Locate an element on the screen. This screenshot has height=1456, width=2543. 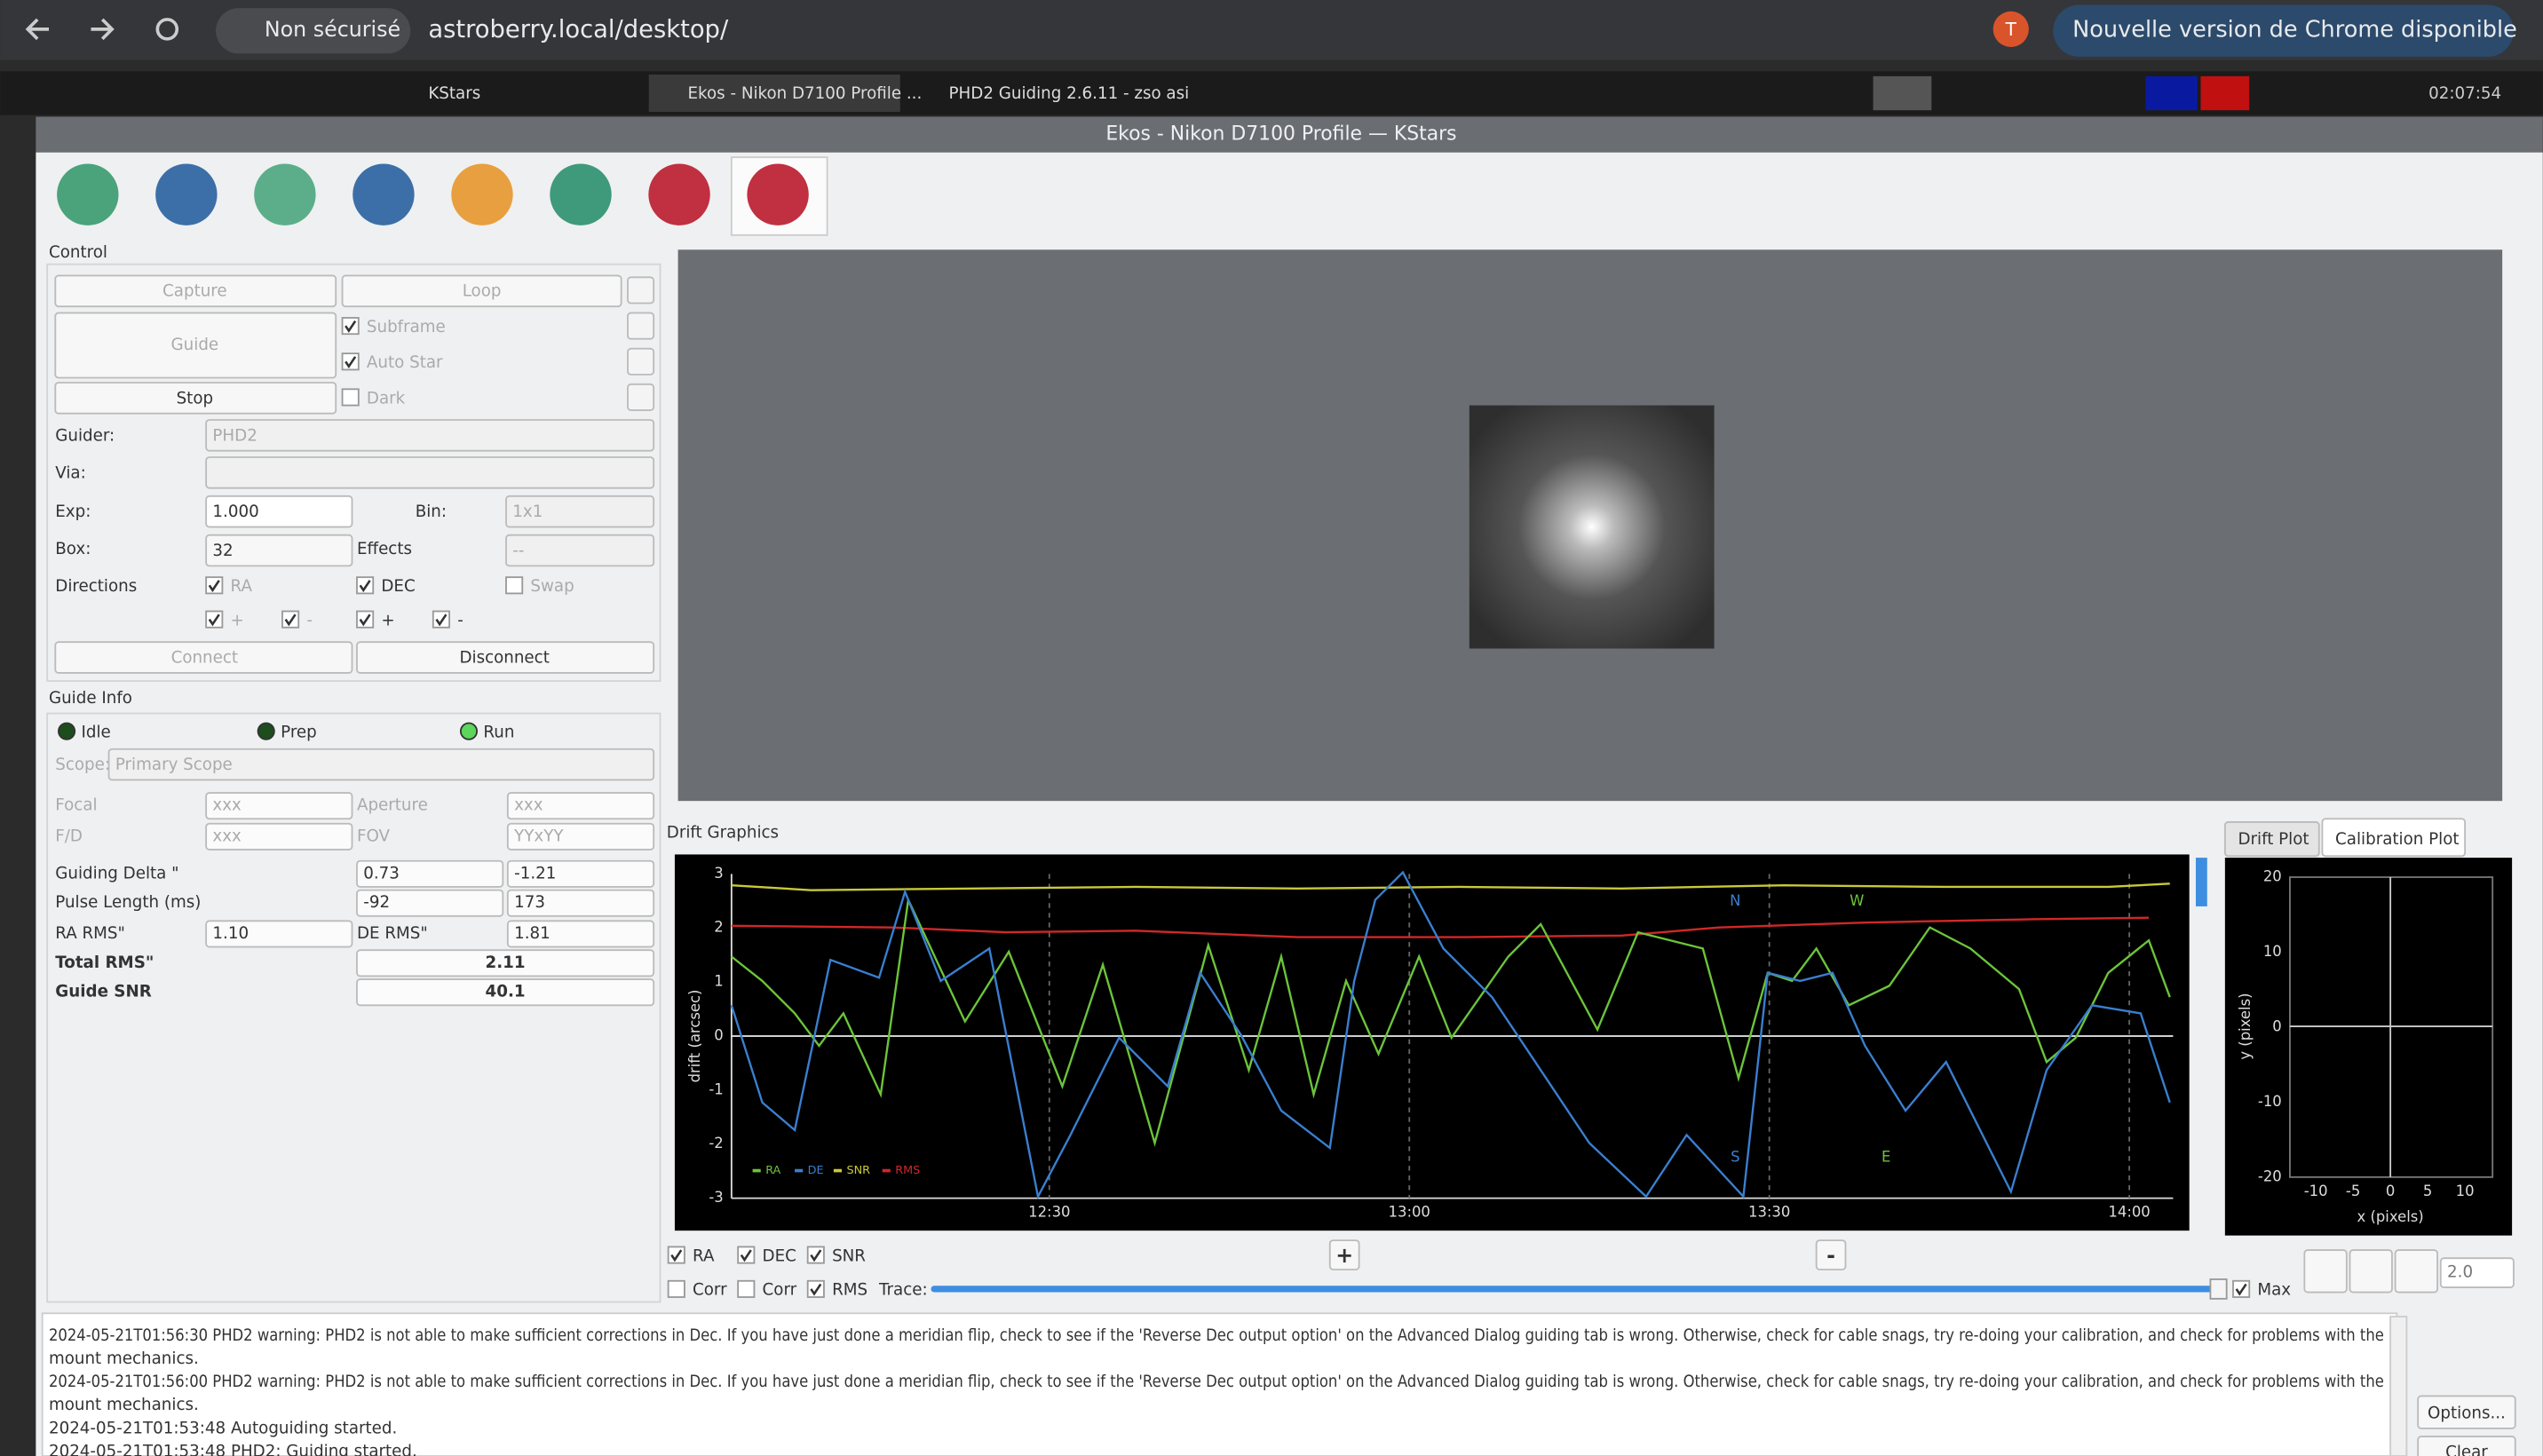
nav-arrows is located at coordinates (70, 29).